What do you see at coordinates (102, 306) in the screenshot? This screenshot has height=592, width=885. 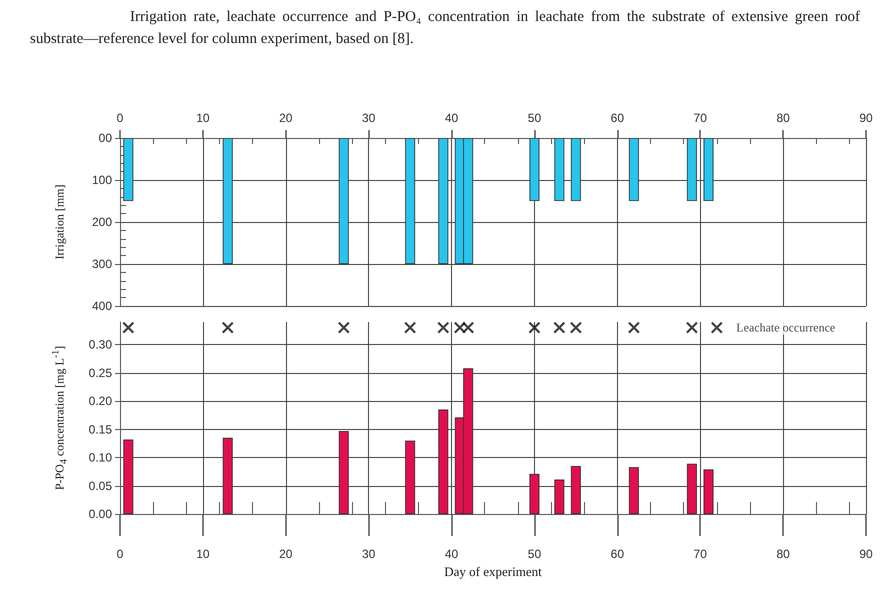 I see `y-tick-label: 400` at bounding box center [102, 306].